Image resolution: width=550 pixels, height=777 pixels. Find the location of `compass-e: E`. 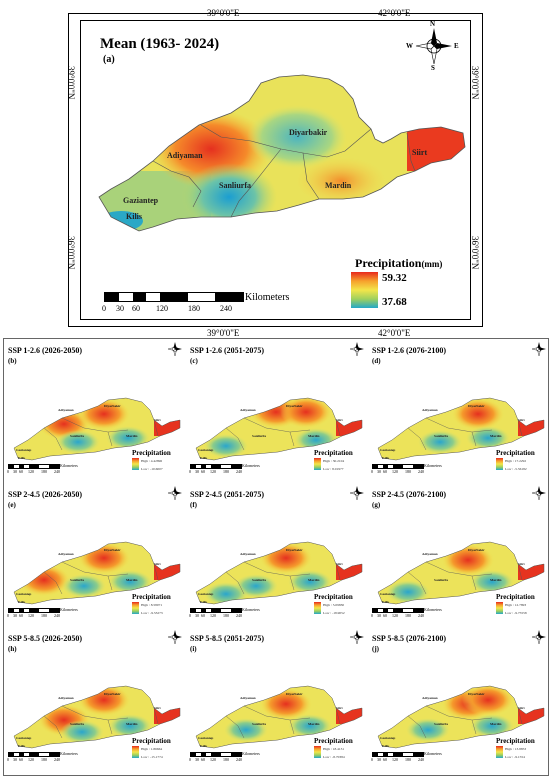

compass-e: E is located at coordinates (456, 46).